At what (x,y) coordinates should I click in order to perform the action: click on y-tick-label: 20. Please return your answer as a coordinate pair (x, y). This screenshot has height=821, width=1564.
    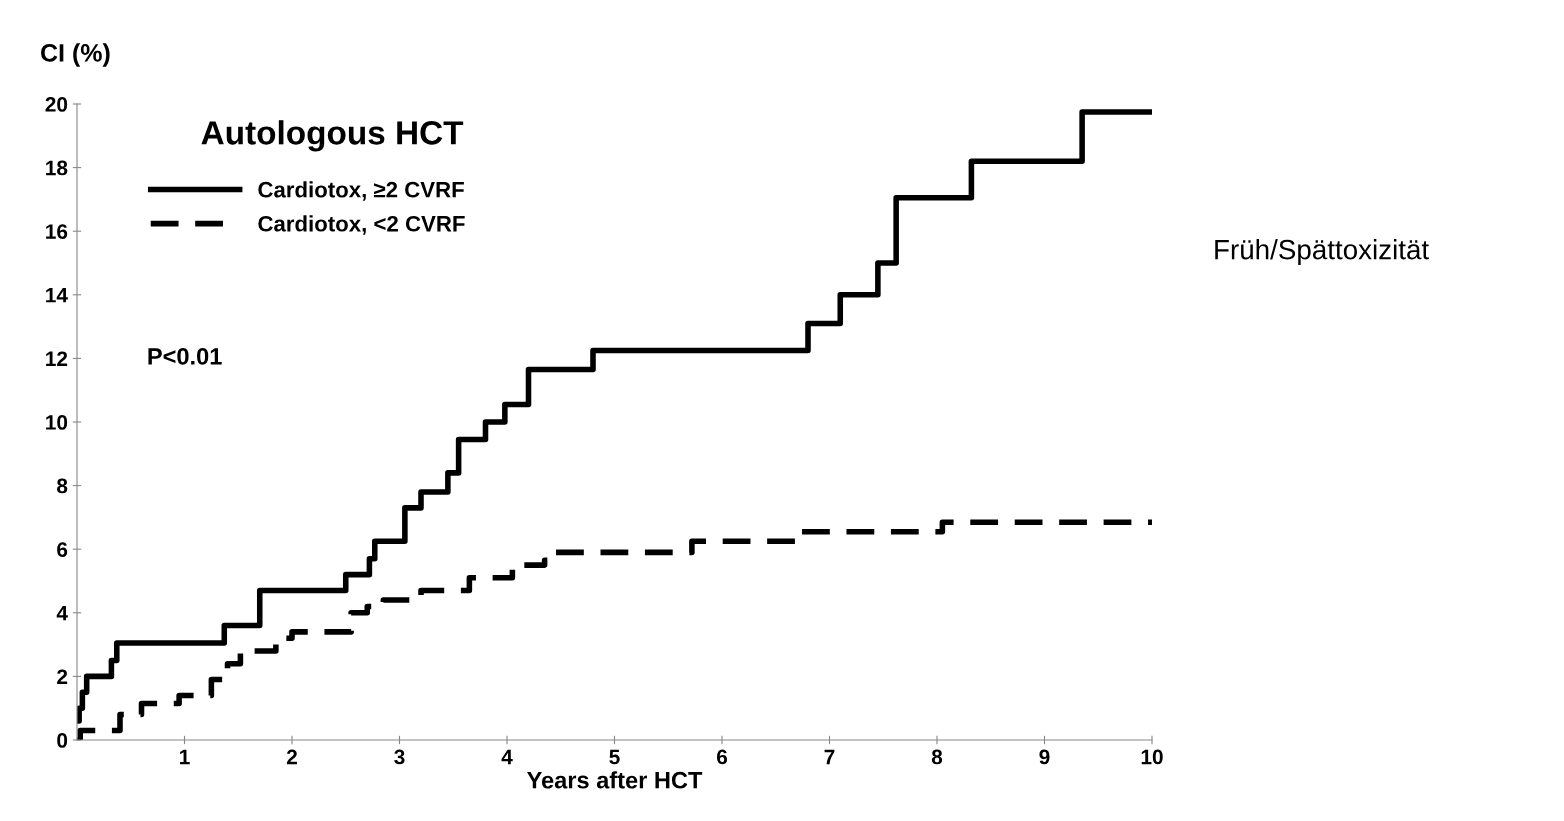
    Looking at the image, I should click on (56, 104).